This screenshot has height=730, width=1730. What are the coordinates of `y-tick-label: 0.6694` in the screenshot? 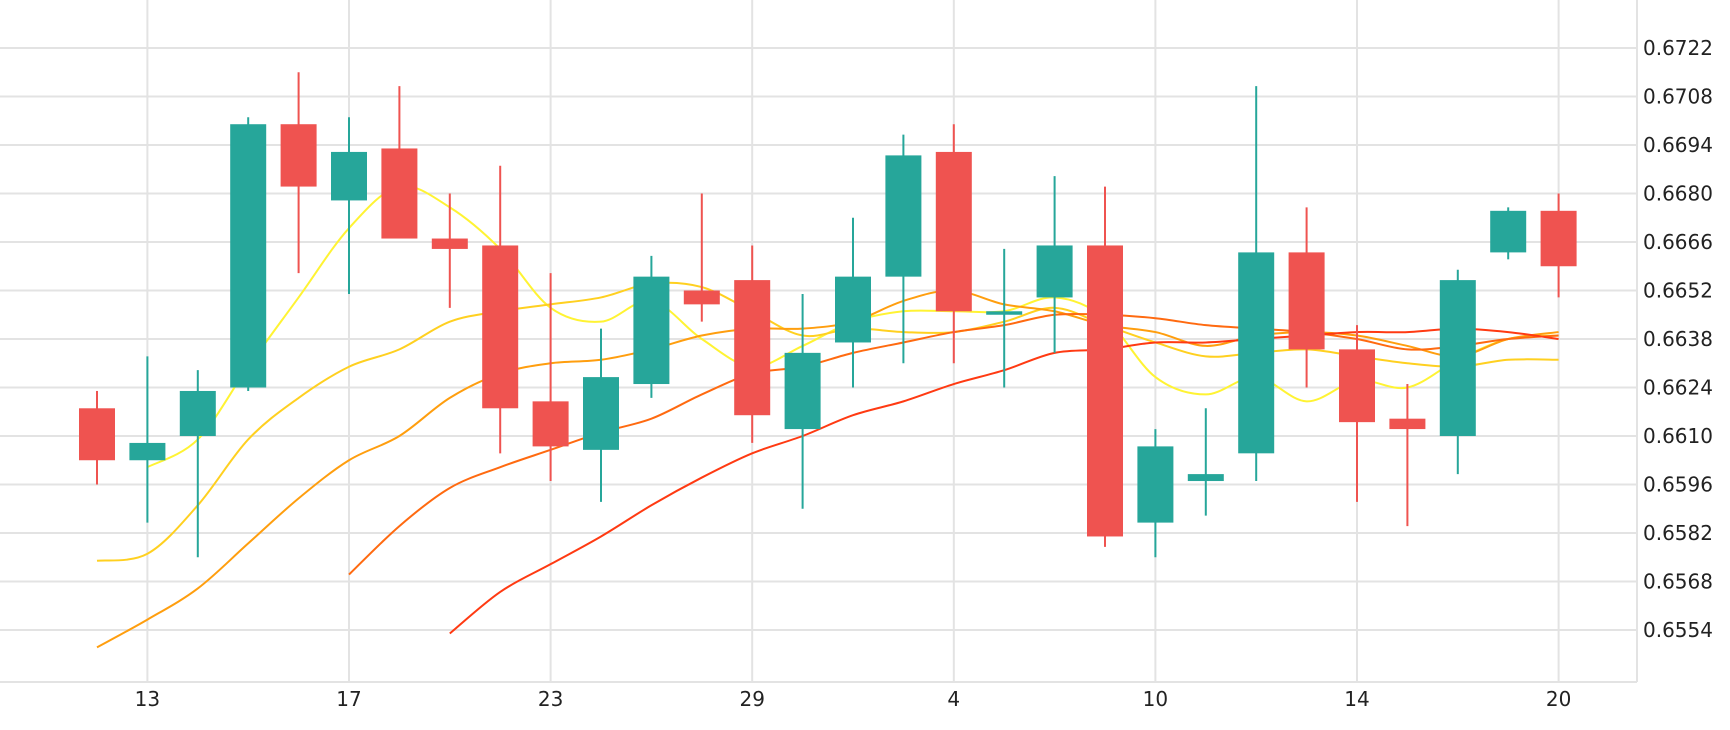 It's located at (1678, 145).